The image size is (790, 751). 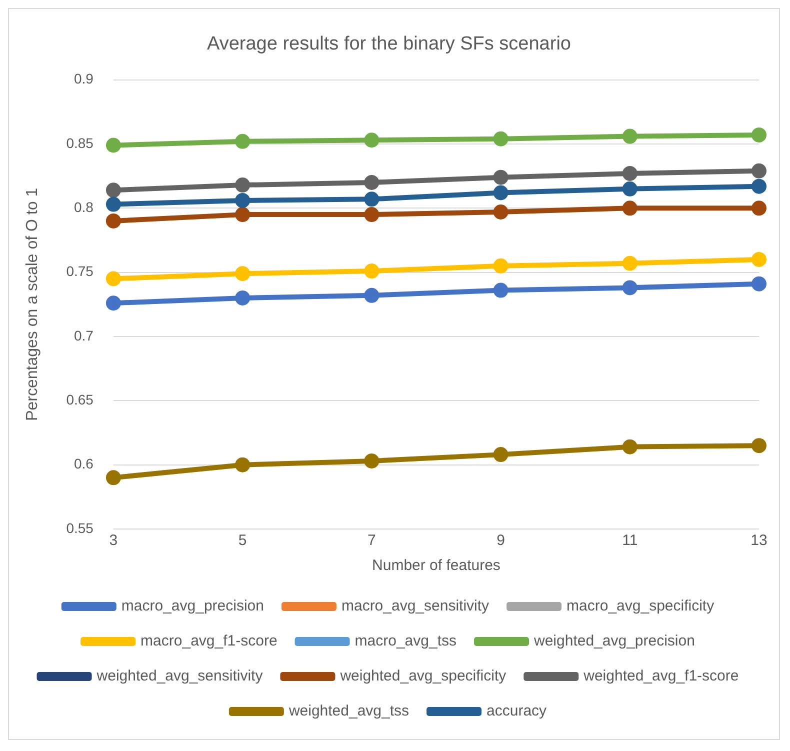 I want to click on chart-title: Average results for the binary SFs scenario, so click(x=389, y=44).